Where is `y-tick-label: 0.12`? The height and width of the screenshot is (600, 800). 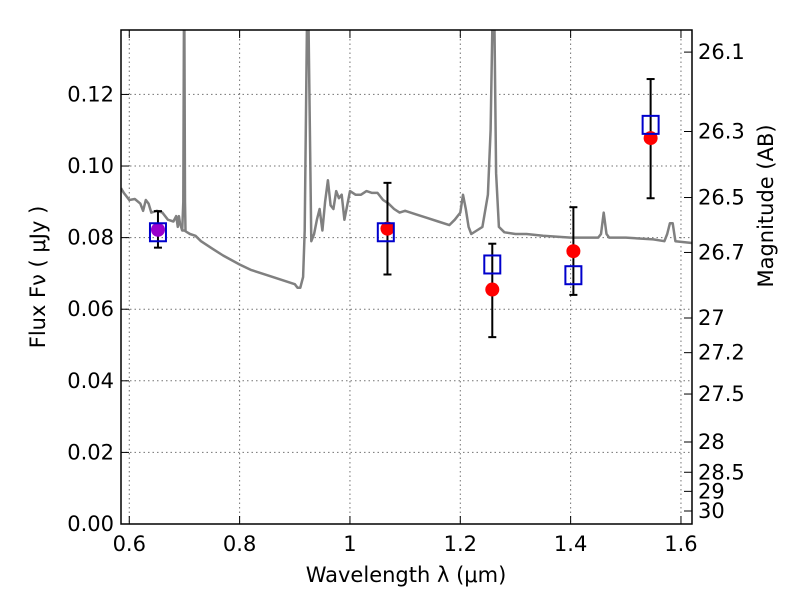
y-tick-label: 0.12 is located at coordinates (90, 94).